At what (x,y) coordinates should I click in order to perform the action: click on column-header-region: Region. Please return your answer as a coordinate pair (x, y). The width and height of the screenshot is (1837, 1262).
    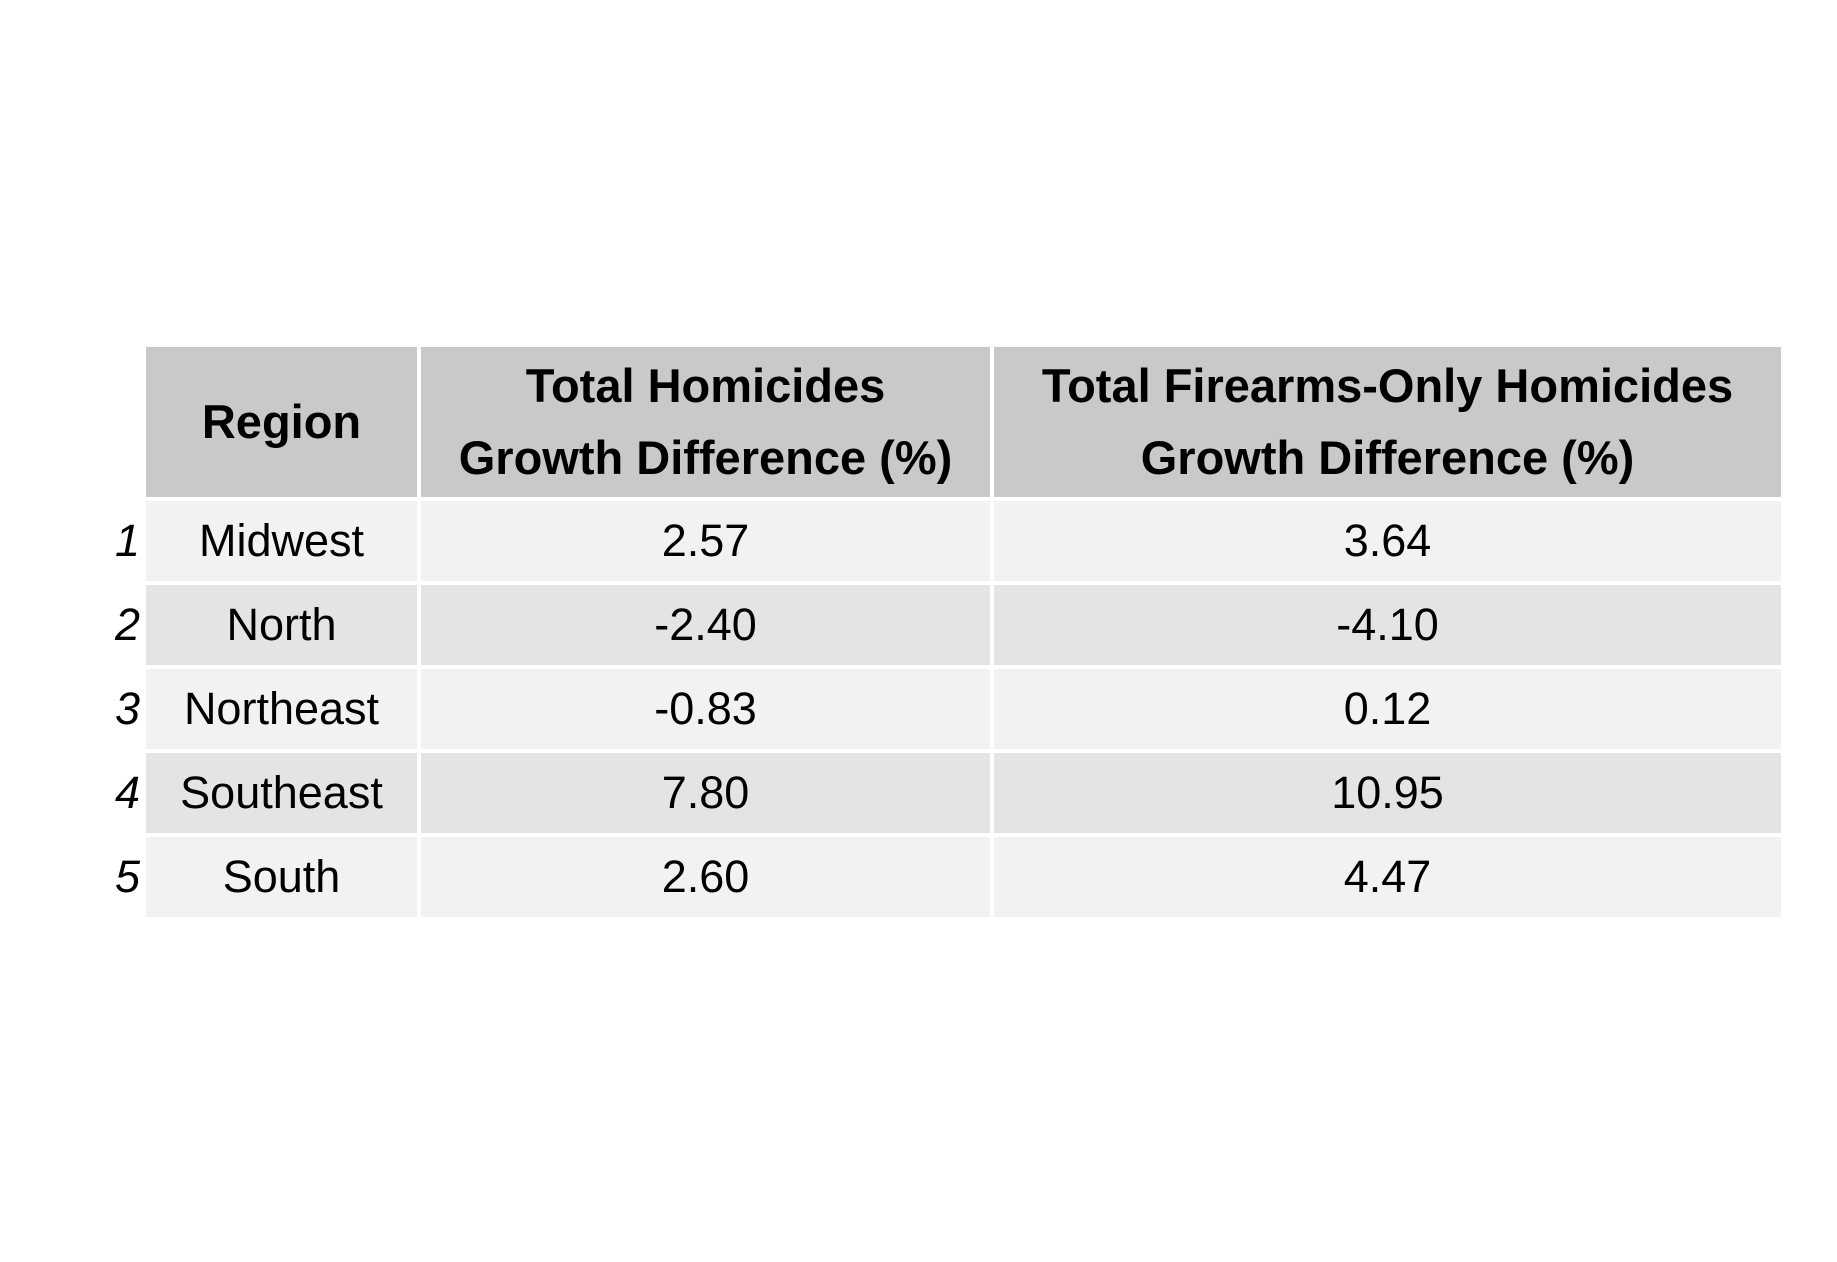
    Looking at the image, I should click on (281, 422).